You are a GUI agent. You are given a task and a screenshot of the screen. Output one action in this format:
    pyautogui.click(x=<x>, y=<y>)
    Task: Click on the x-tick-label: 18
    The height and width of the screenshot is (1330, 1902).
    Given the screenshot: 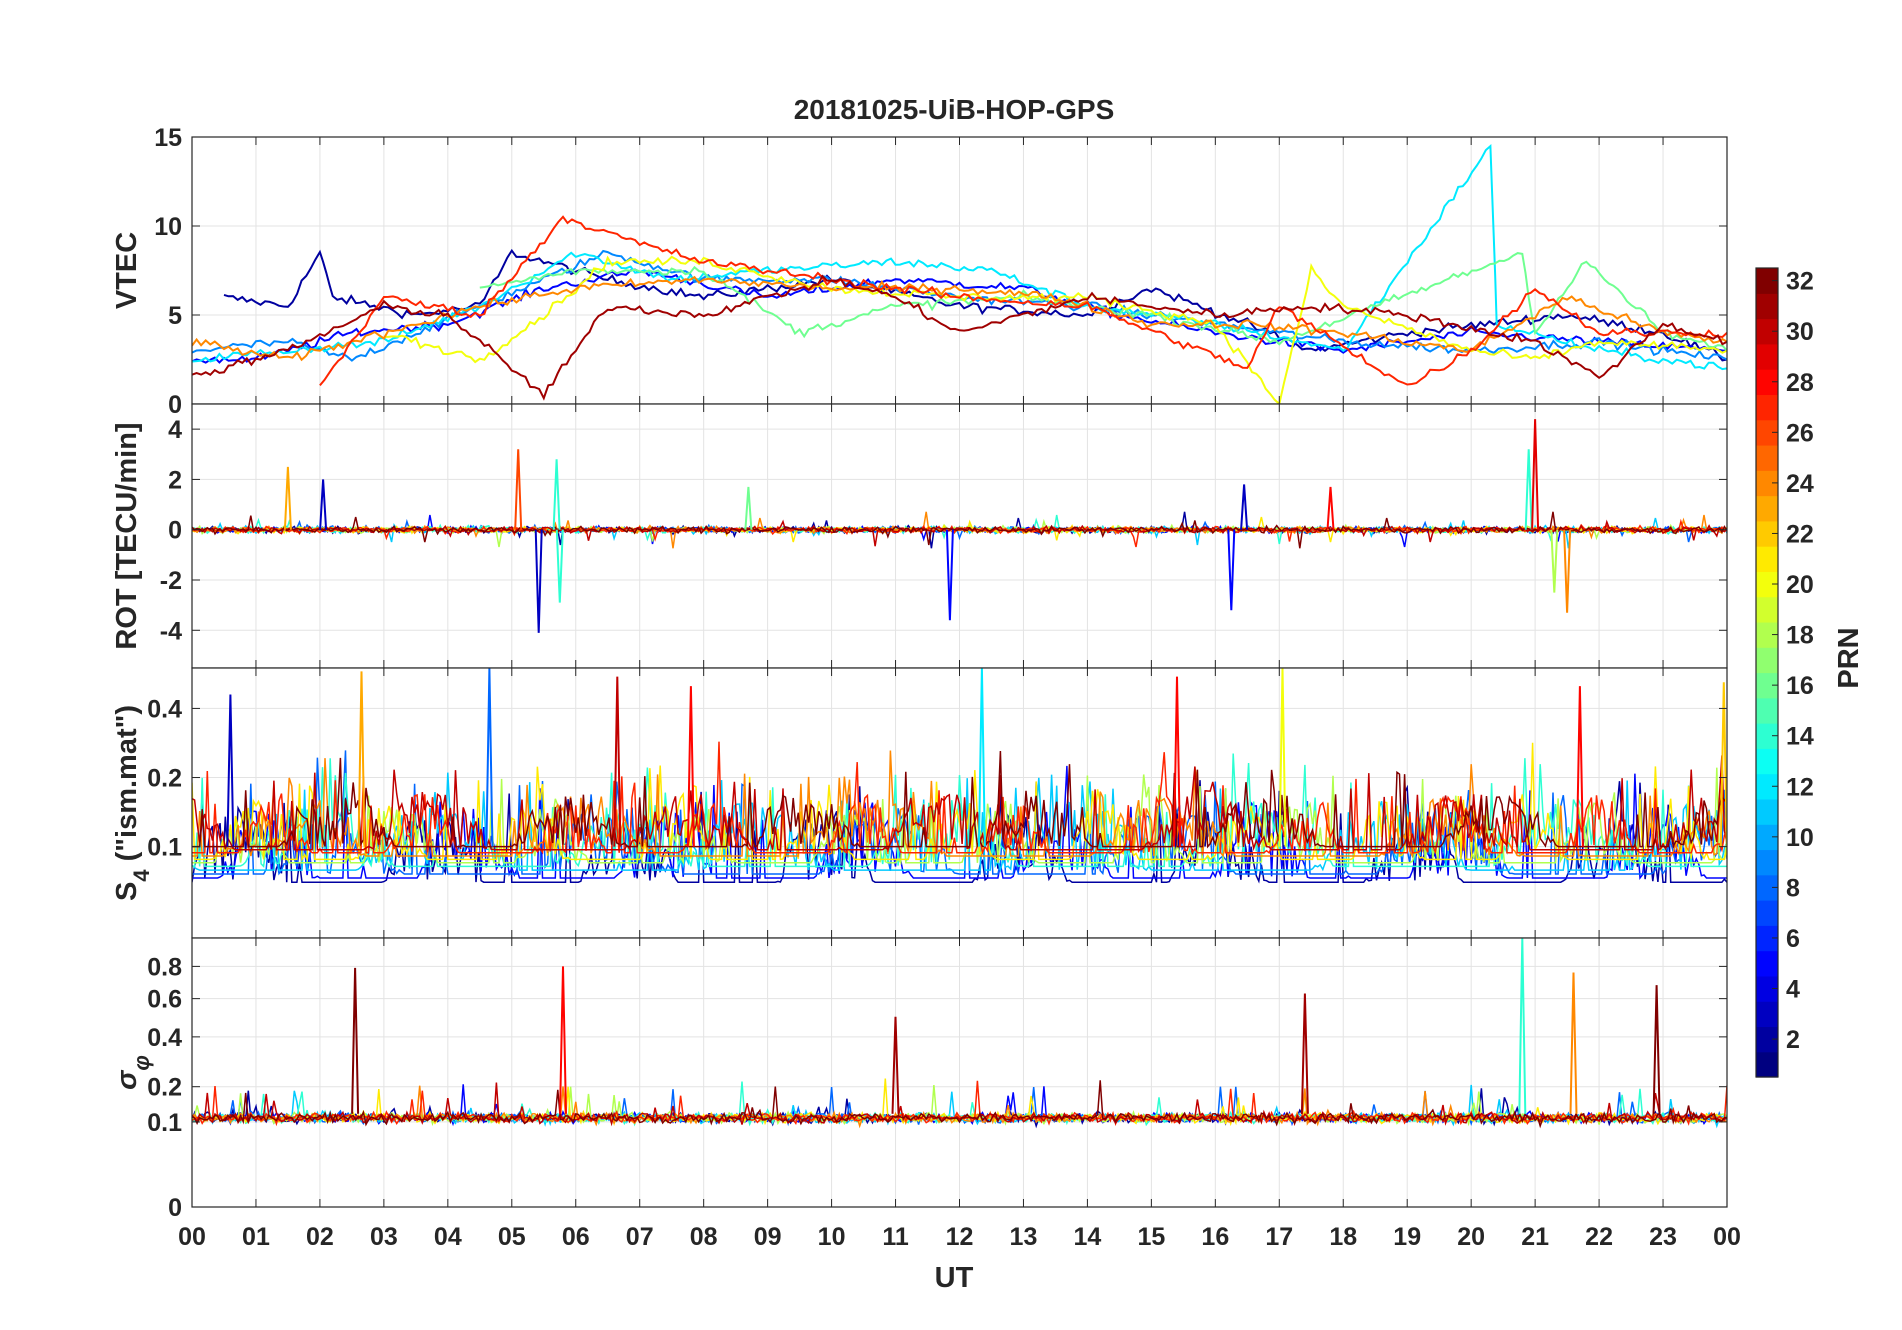 What is the action you would take?
    pyautogui.click(x=1343, y=1237)
    